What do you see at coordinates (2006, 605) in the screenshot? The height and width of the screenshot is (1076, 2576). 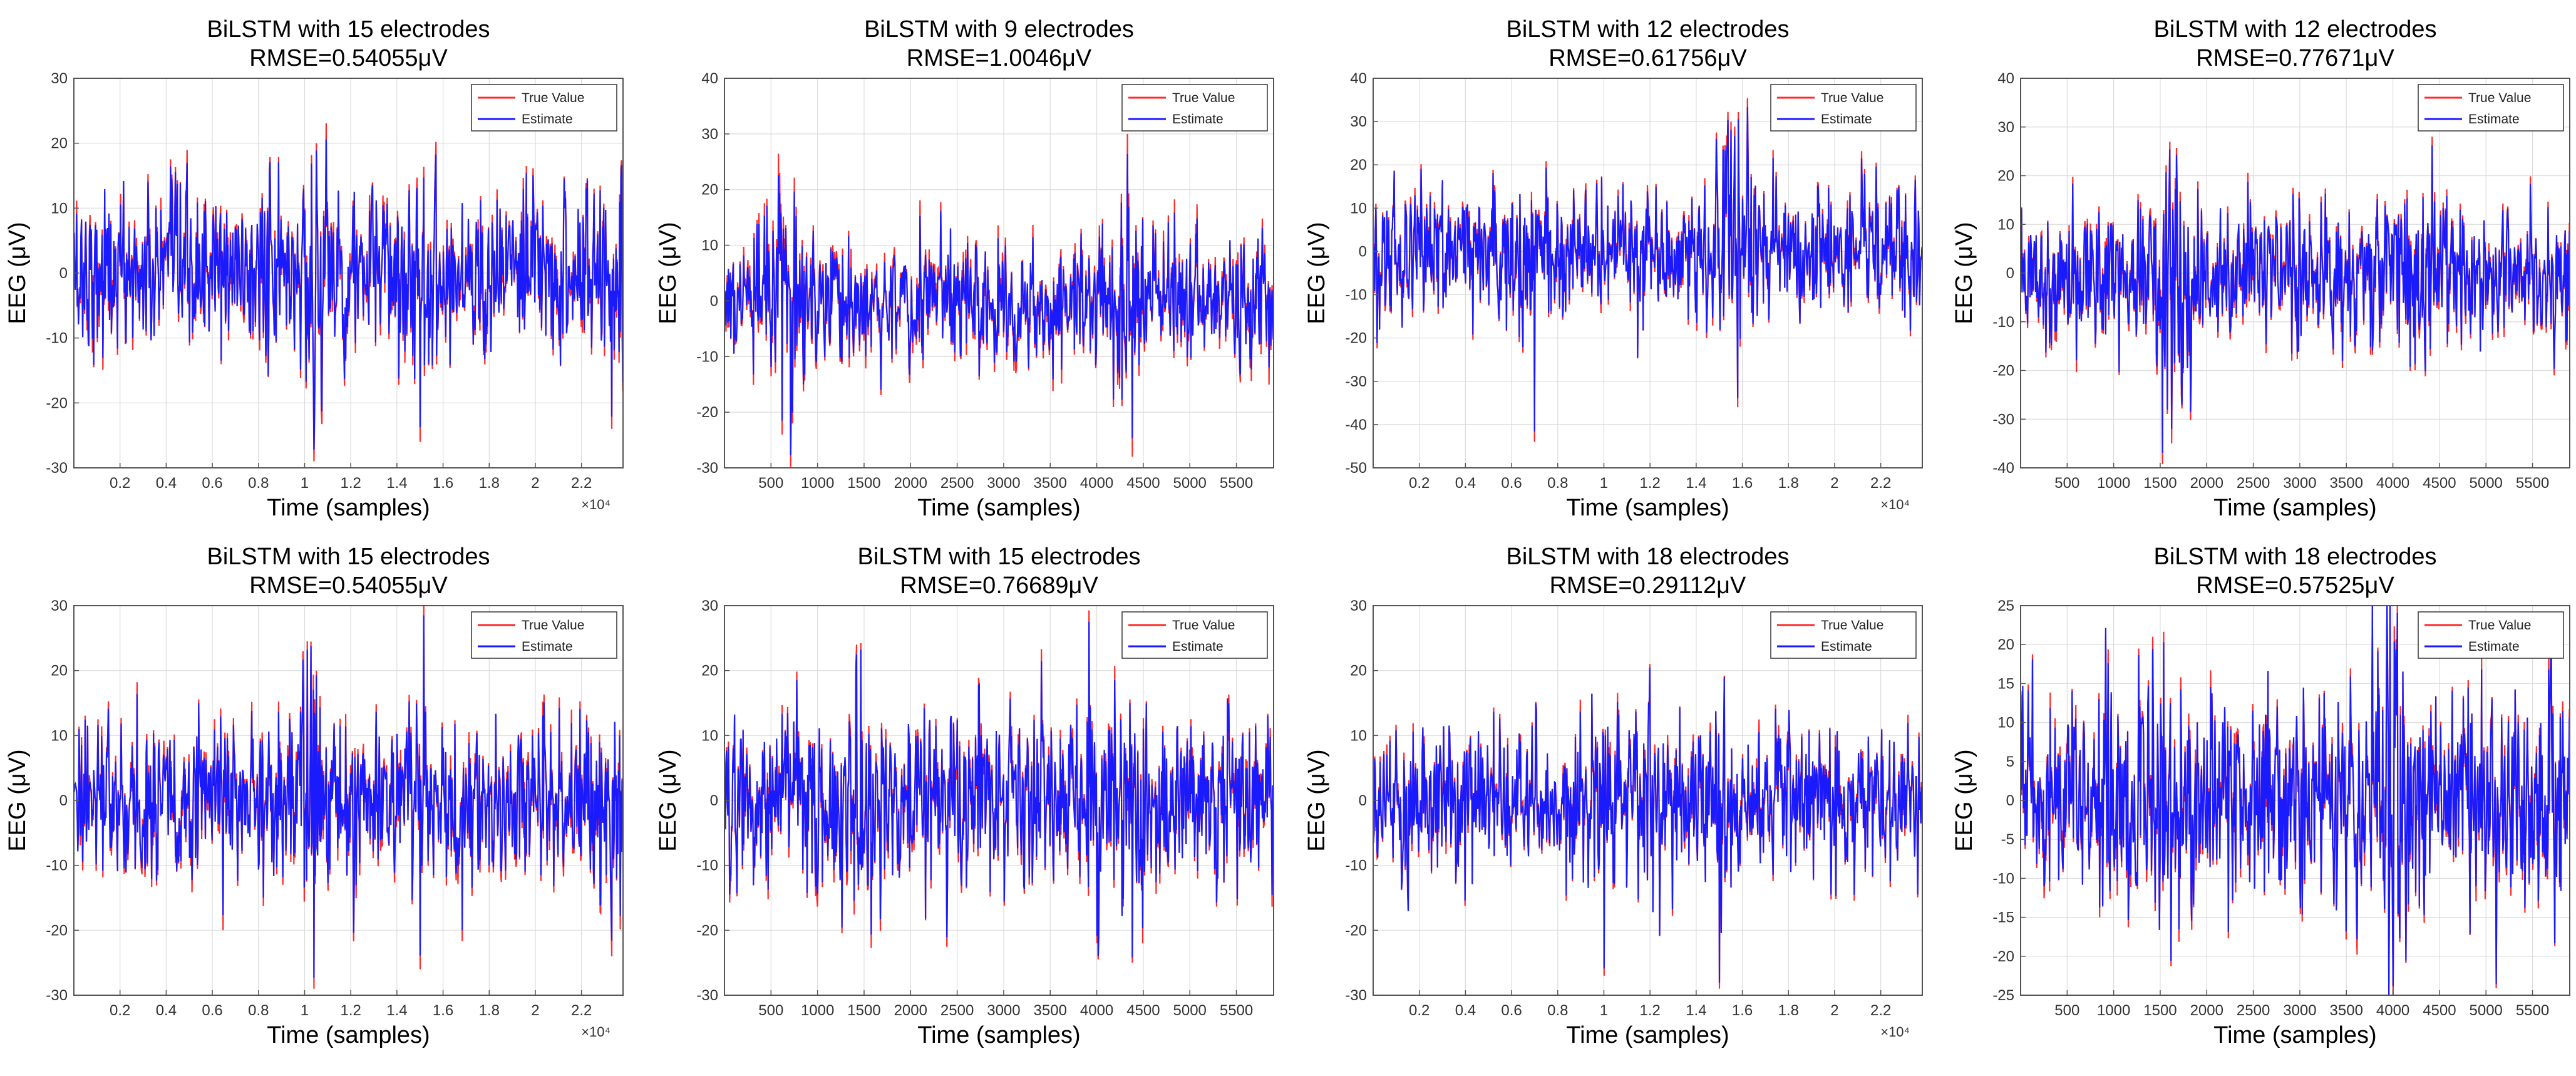 I see `y-tick-label: 25` at bounding box center [2006, 605].